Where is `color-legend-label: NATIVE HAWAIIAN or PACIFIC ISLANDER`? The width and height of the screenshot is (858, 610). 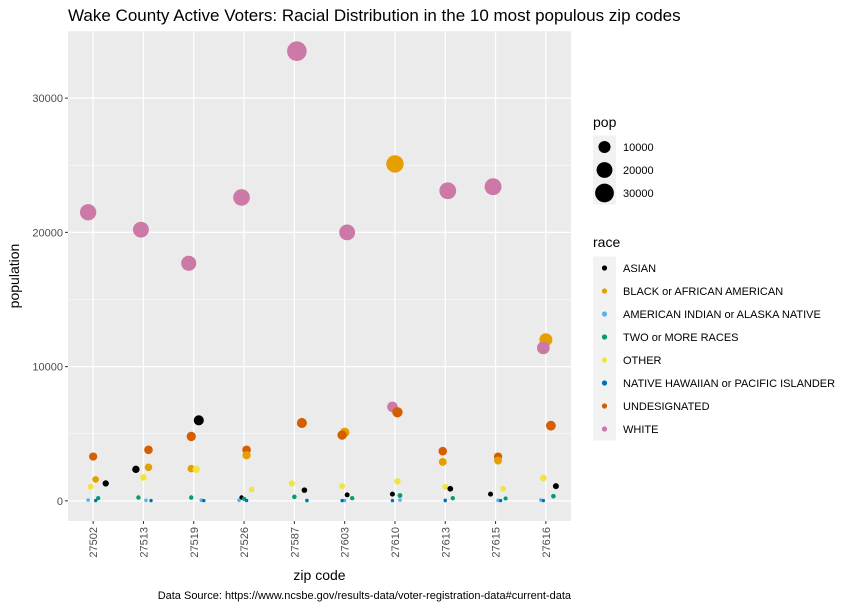
color-legend-label: NATIVE HAWAIIAN or PACIFIC ISLANDER is located at coordinates (729, 384).